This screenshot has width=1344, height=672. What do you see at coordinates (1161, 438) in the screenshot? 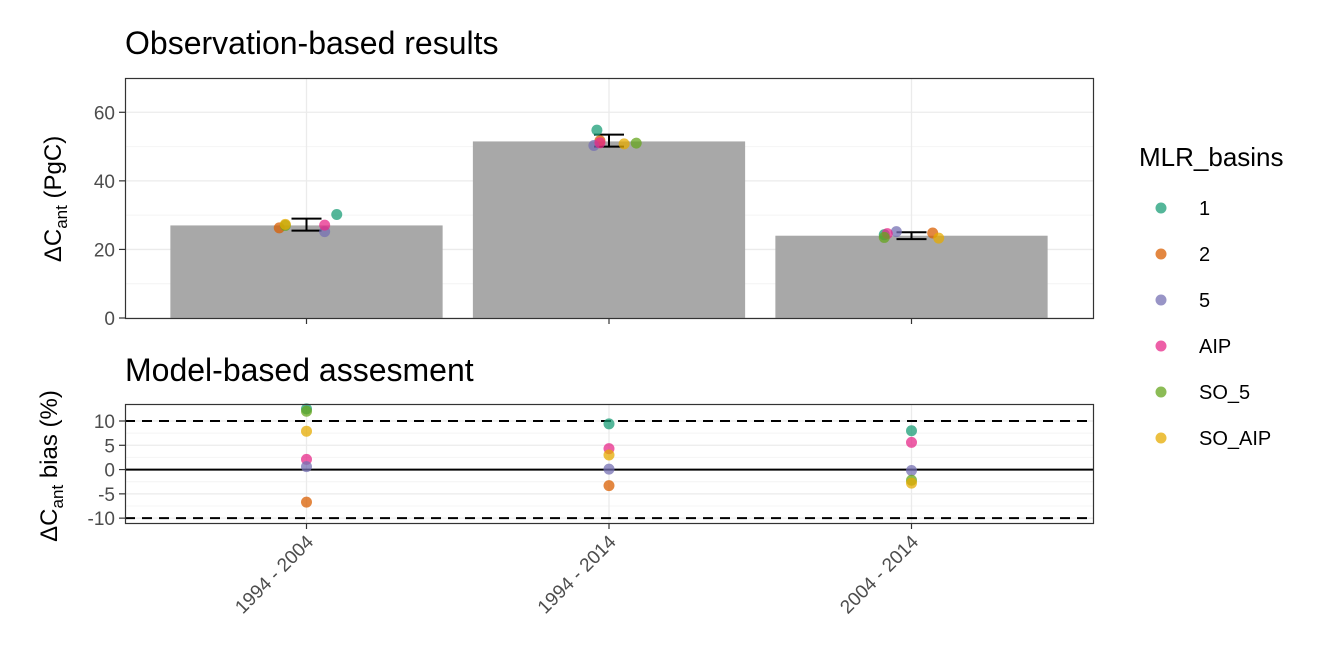
I see `legend-key-so-aip` at bounding box center [1161, 438].